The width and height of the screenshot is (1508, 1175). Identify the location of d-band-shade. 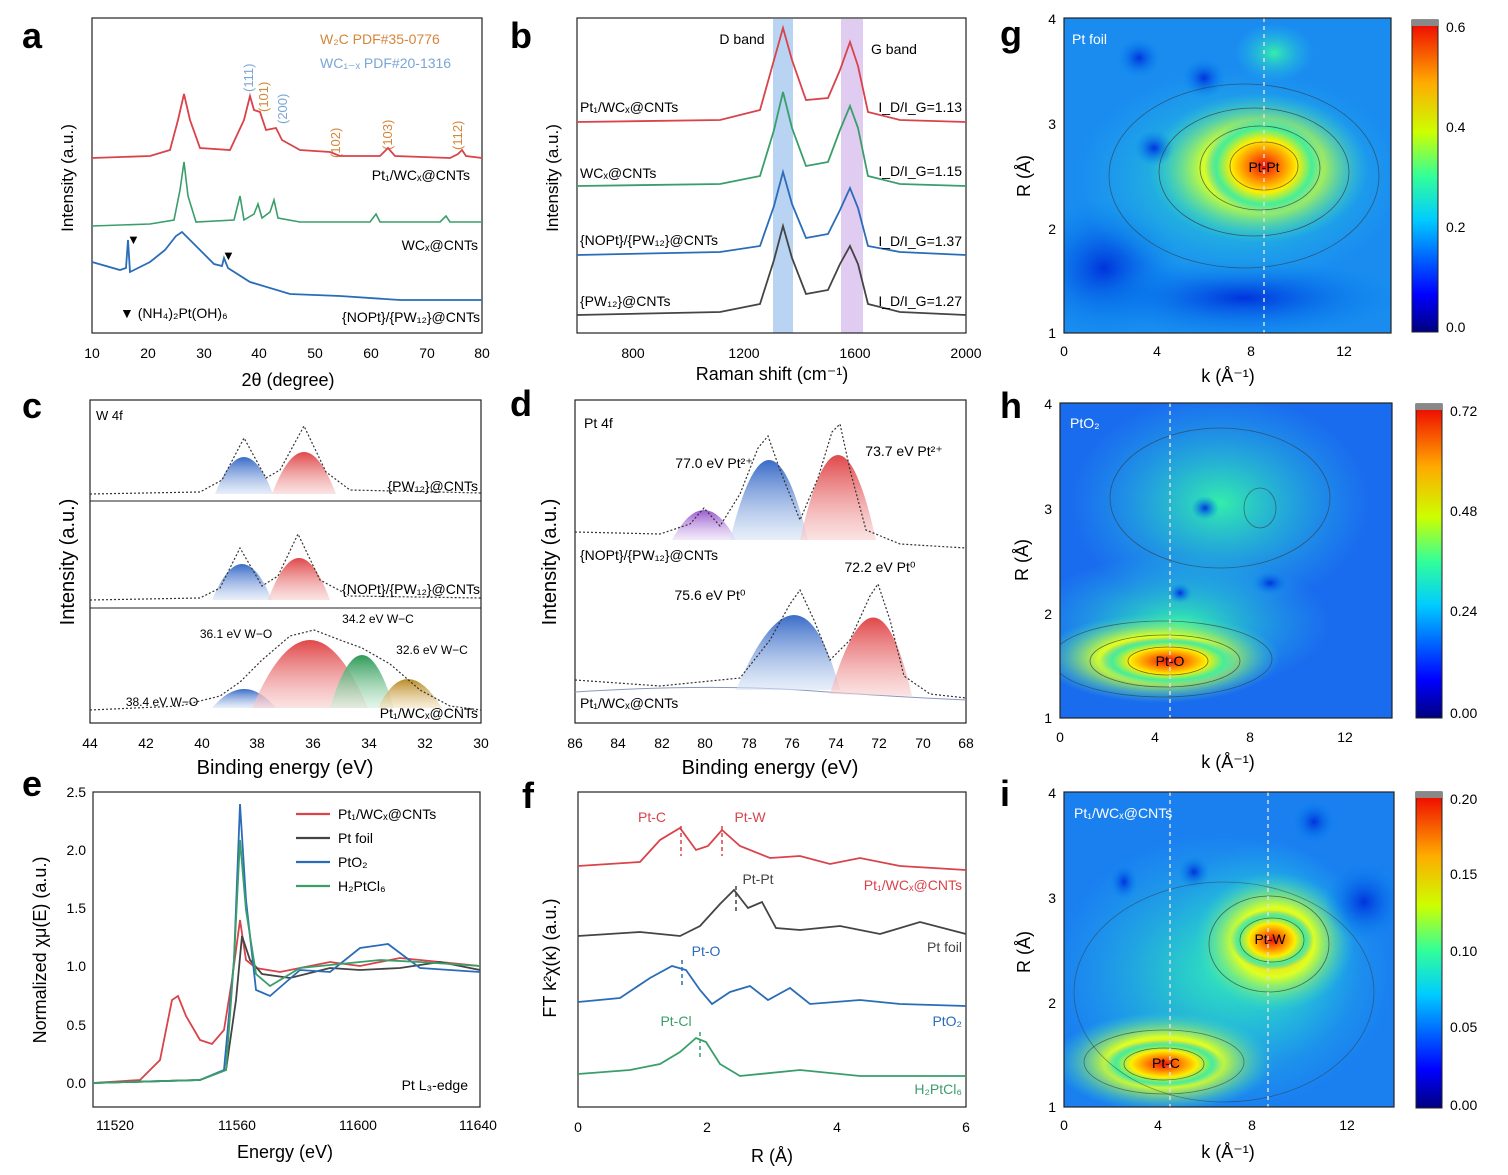
(783, 176).